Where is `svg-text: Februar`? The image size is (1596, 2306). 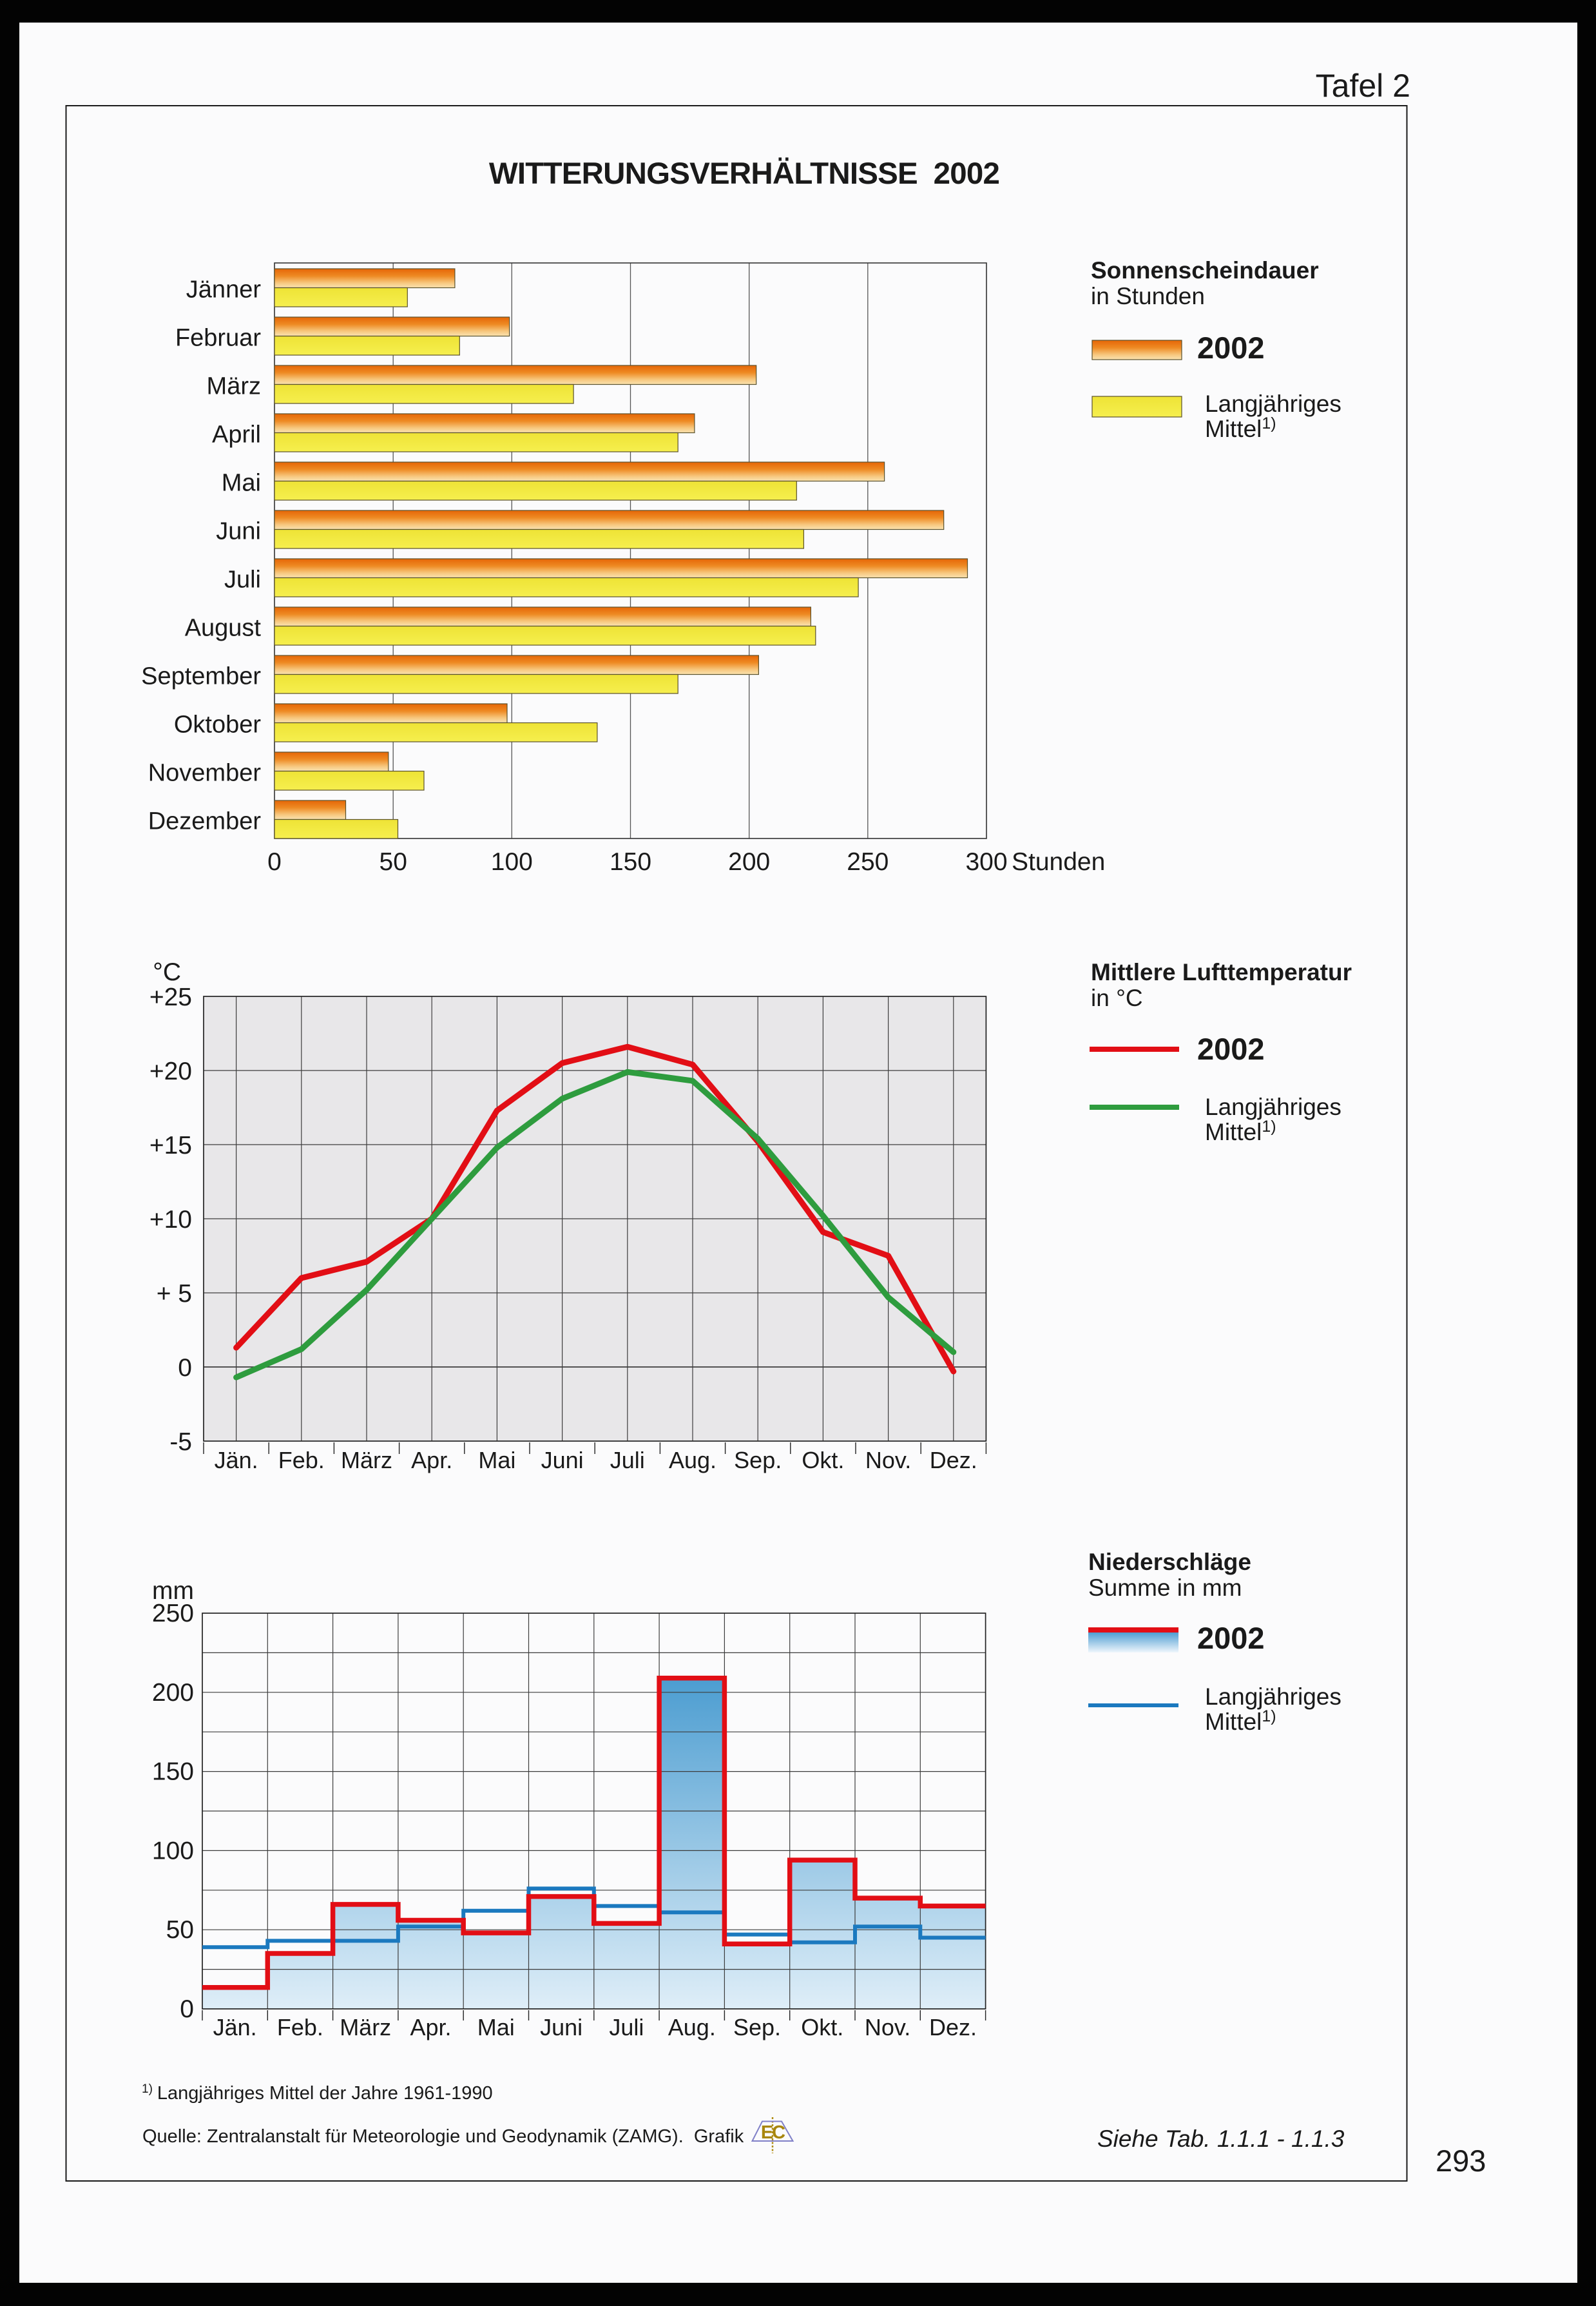
svg-text: Februar is located at coordinates (218, 338).